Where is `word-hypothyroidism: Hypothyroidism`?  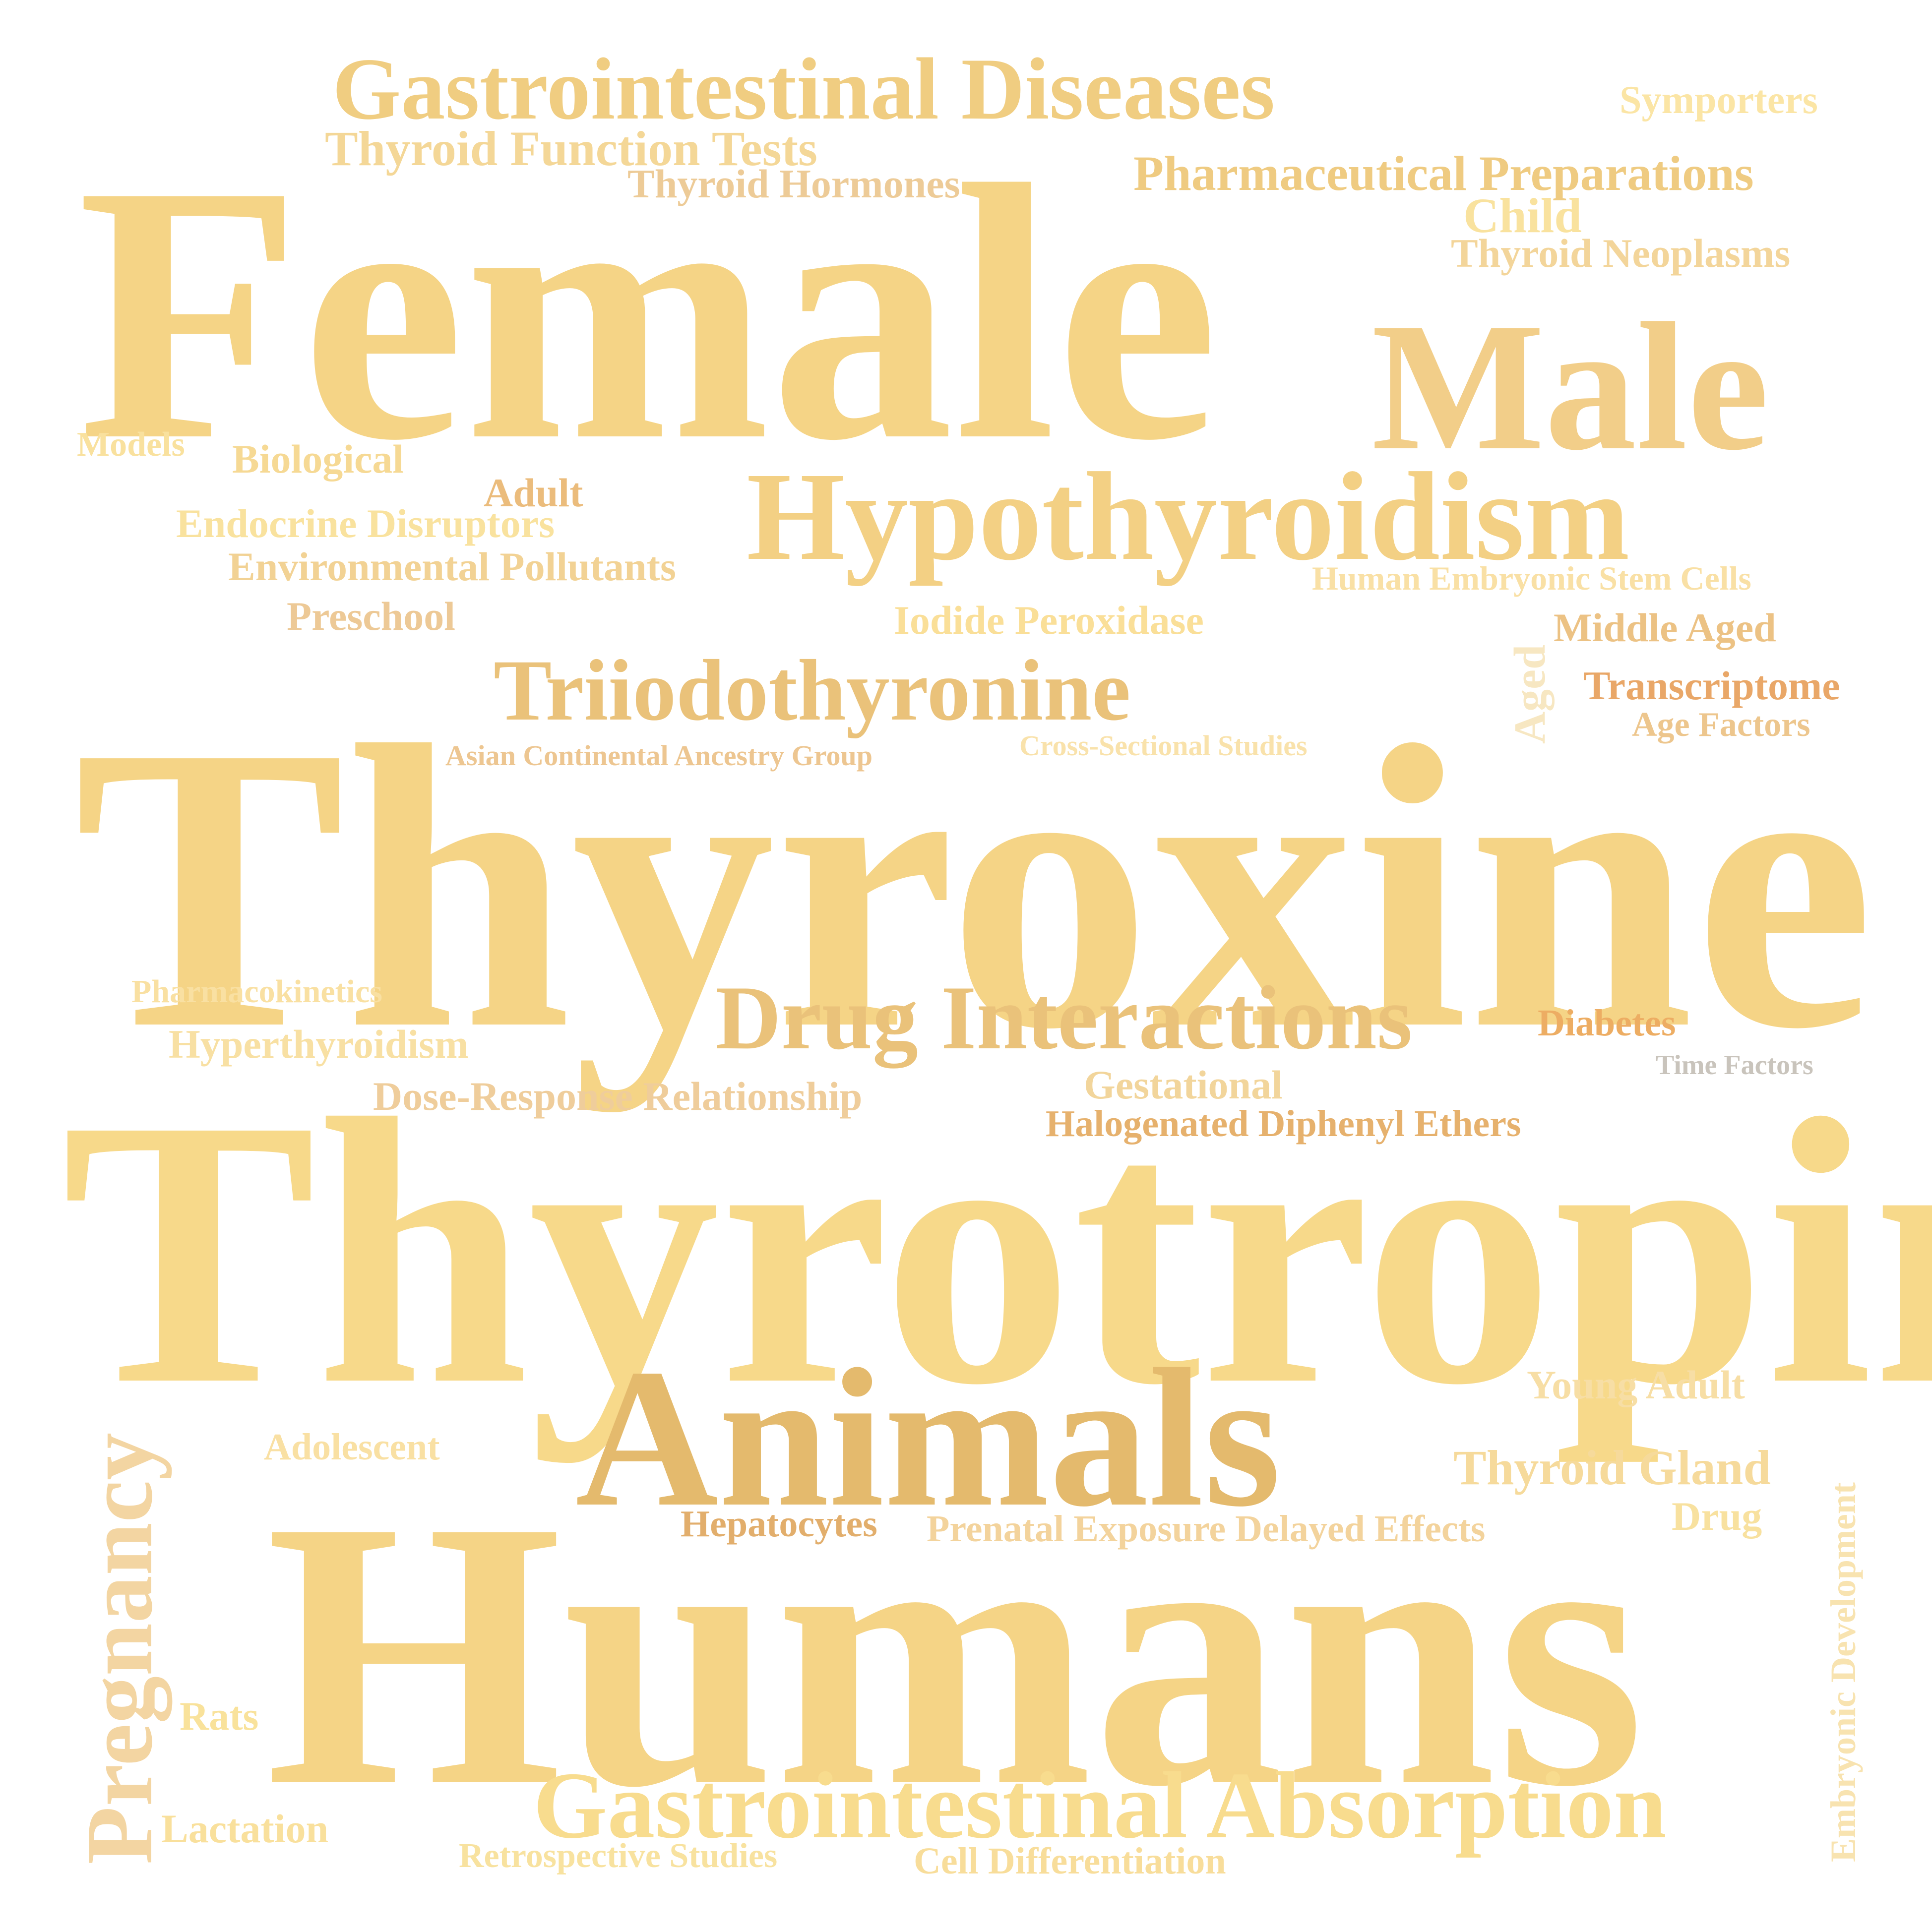
word-hypothyroidism: Hypothyroidism is located at coordinates (1188, 517).